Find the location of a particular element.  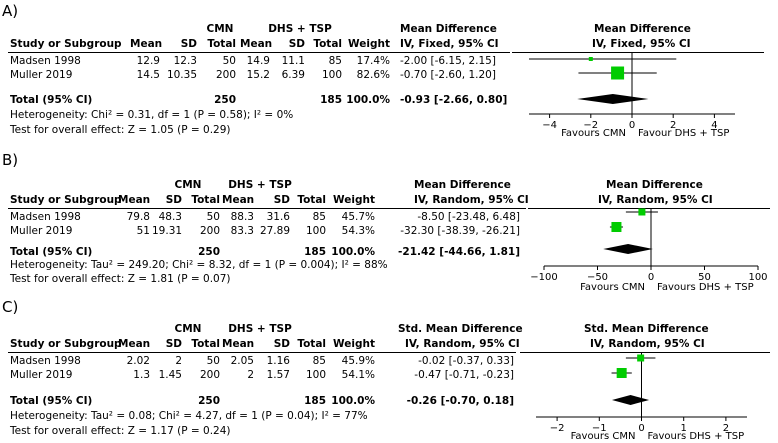

study-weight: 45.7% is located at coordinates (358, 217).